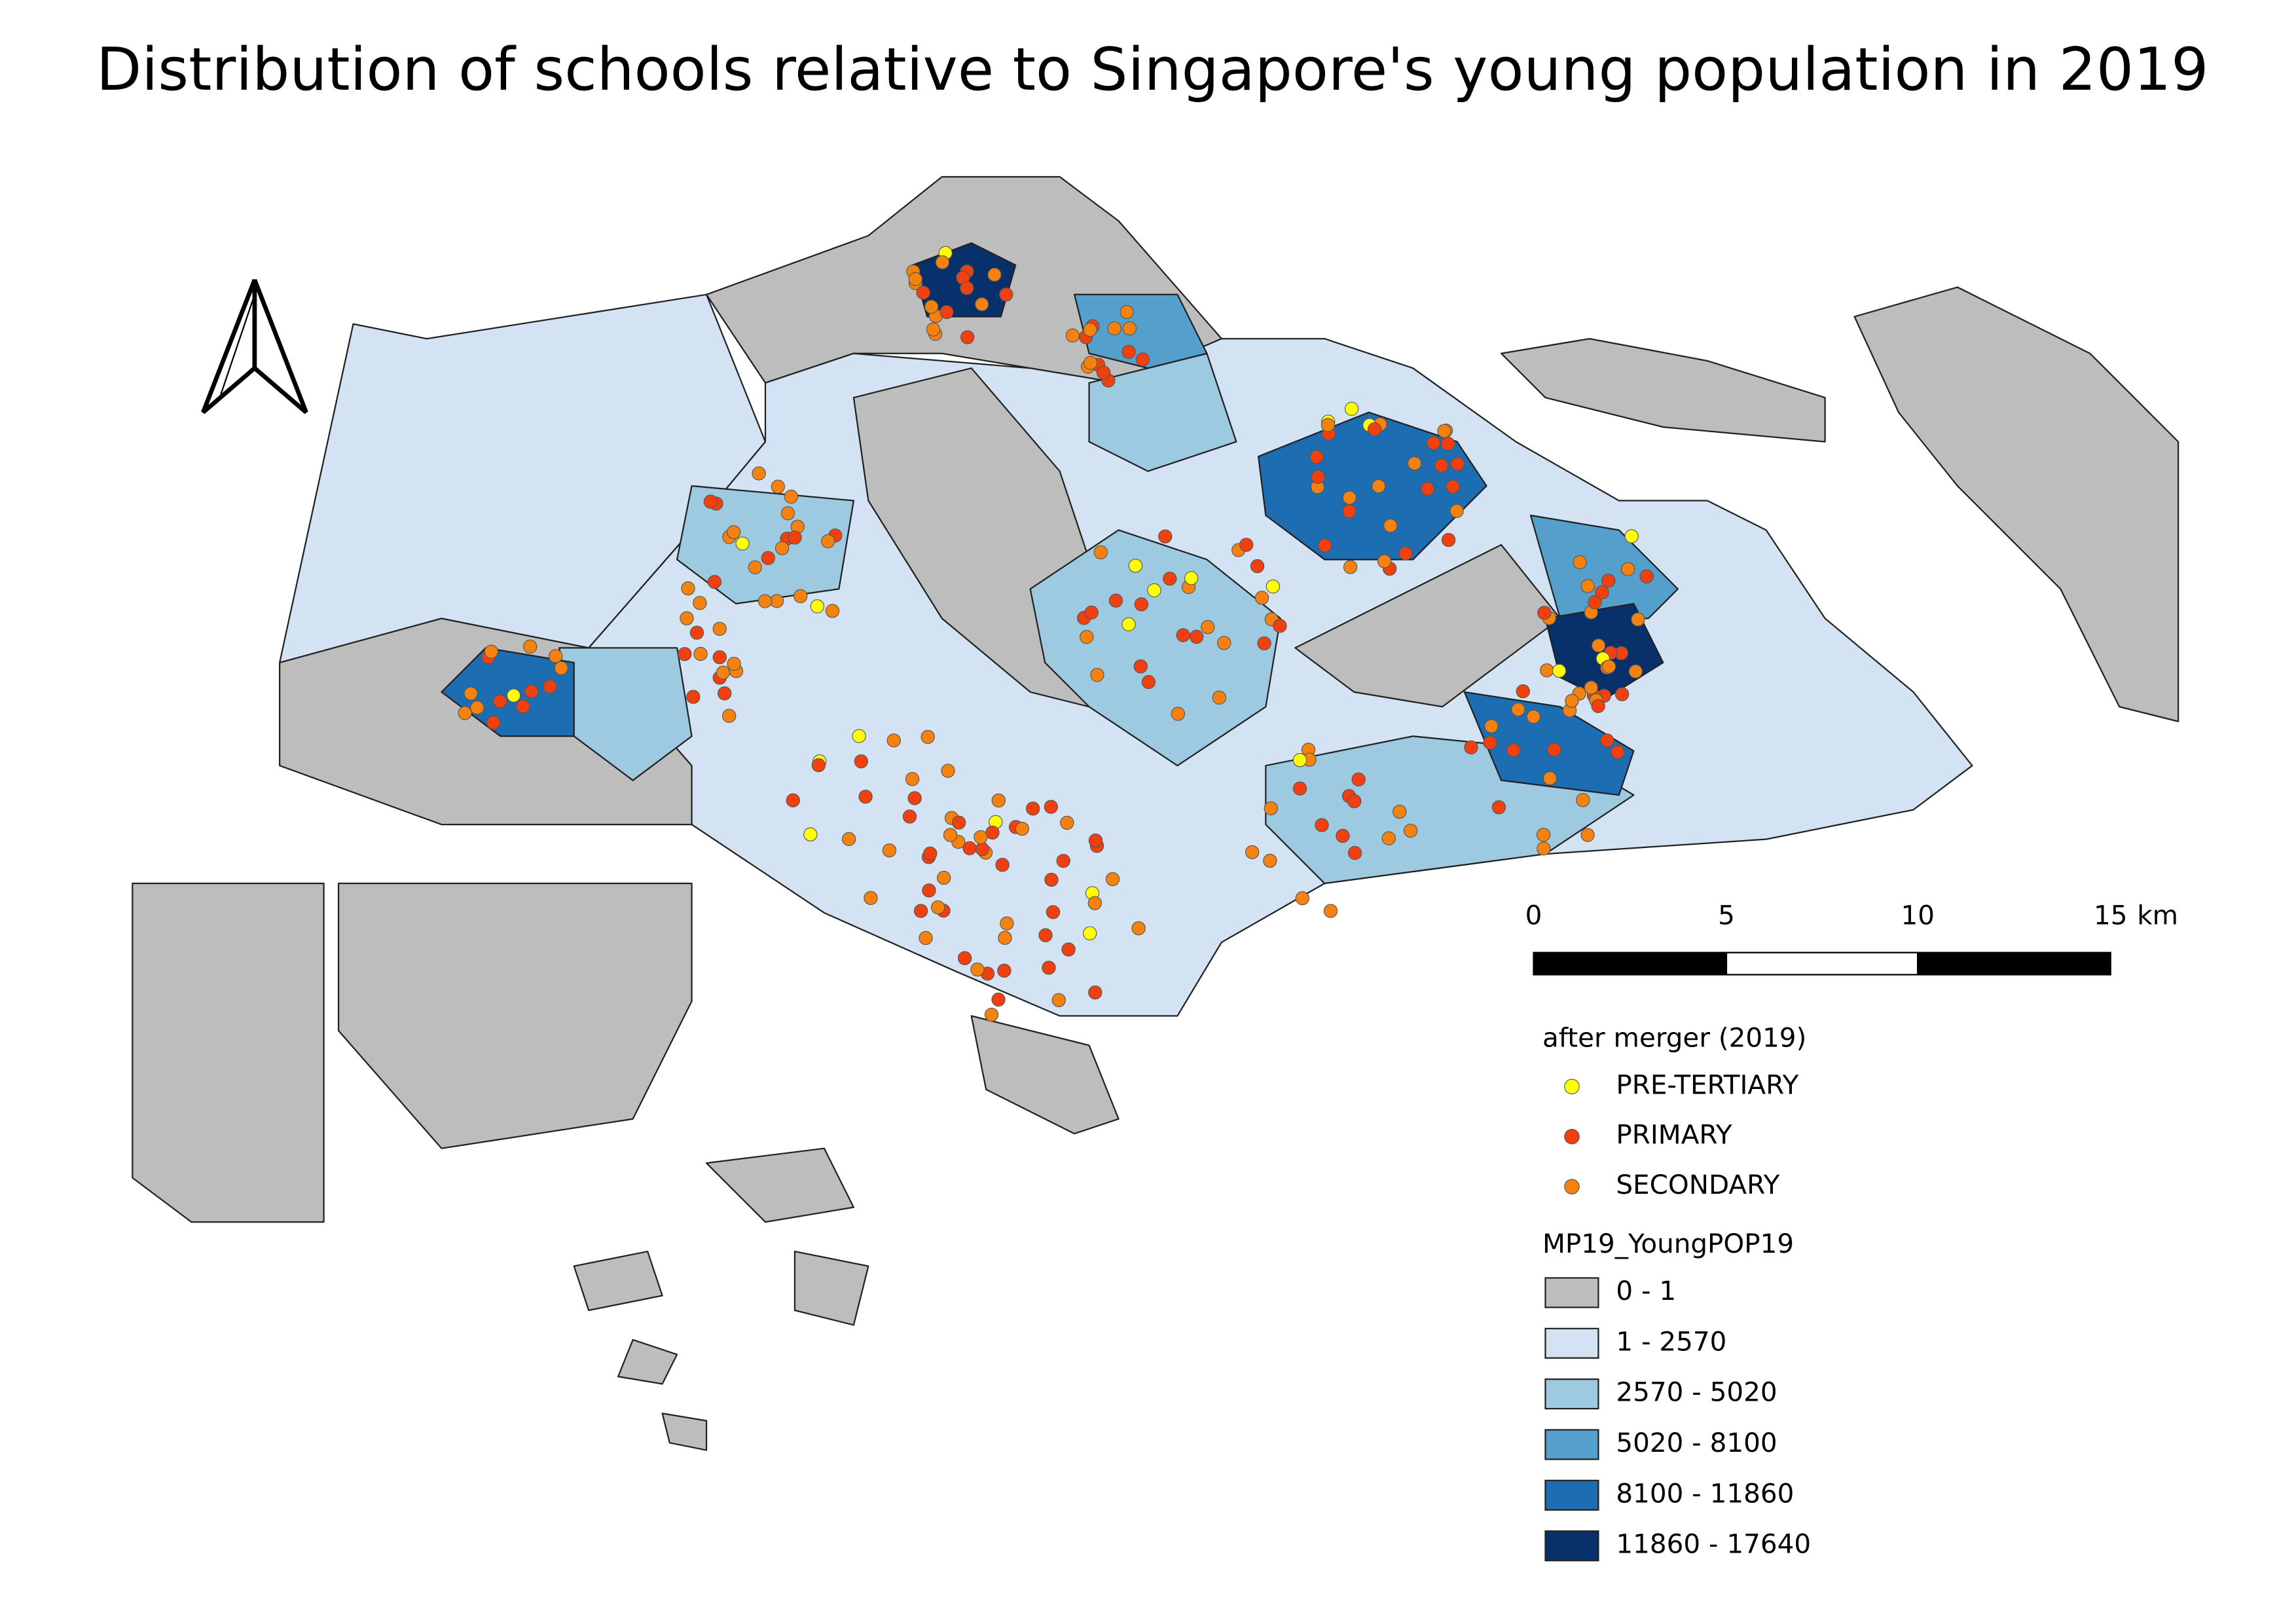 This screenshot has height=1624, width=2296. I want to click on legend-label: 2570 - 5020, so click(1696, 1392).